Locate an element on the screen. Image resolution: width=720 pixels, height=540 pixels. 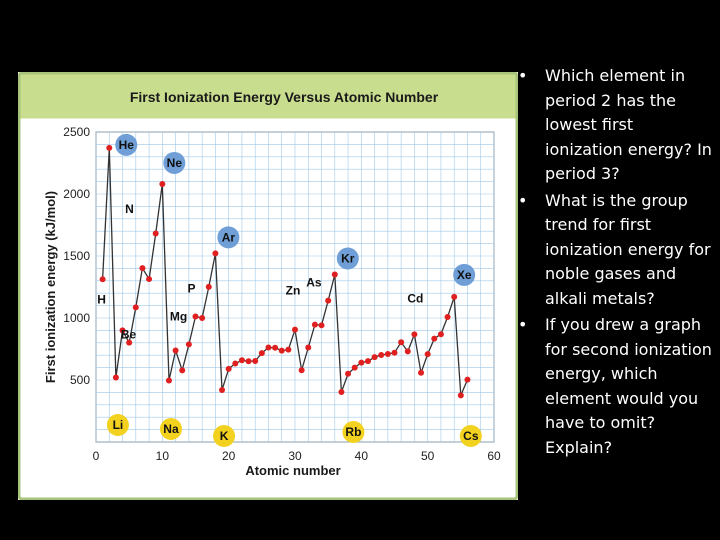
element-label: Cs is located at coordinates (471, 436).